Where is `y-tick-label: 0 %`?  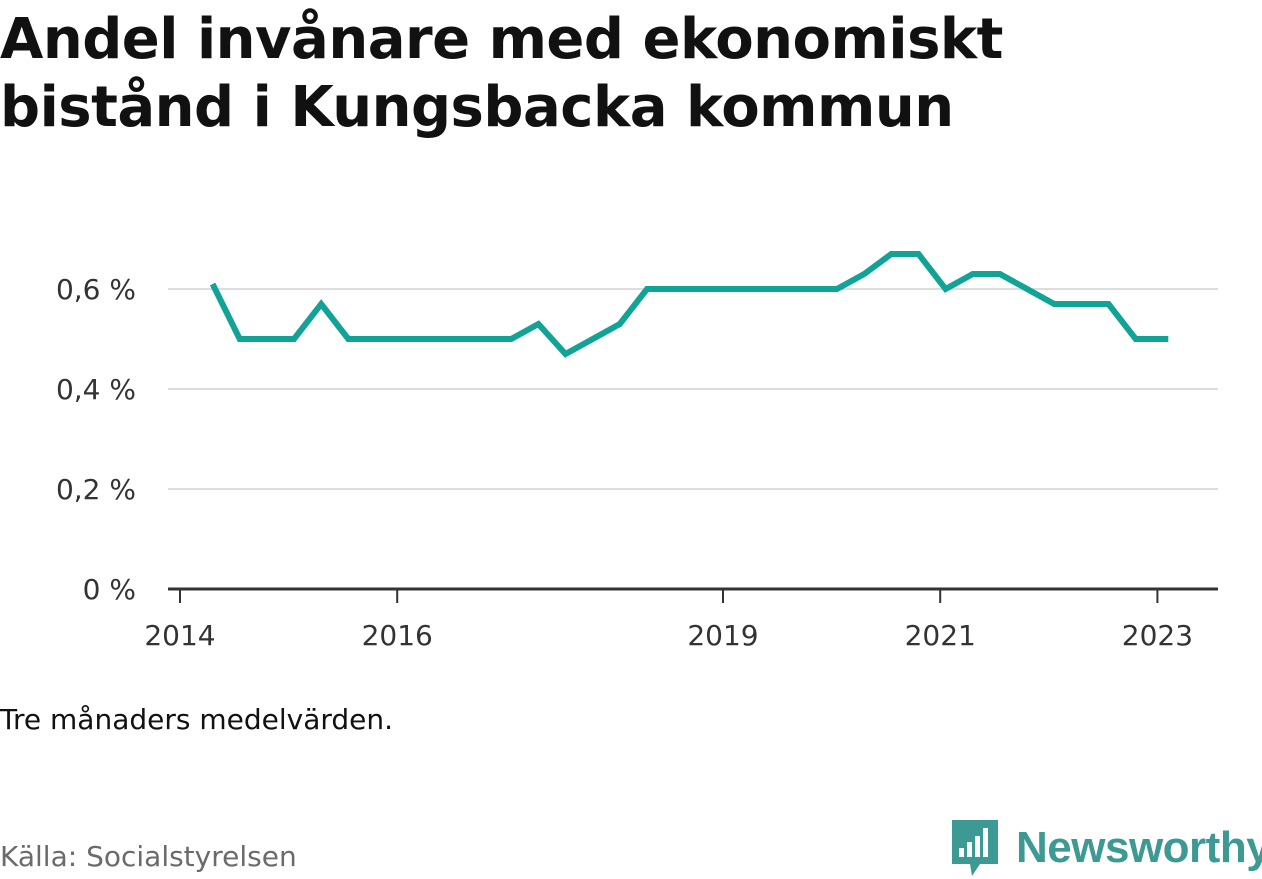 y-tick-label: 0 % is located at coordinates (109, 589).